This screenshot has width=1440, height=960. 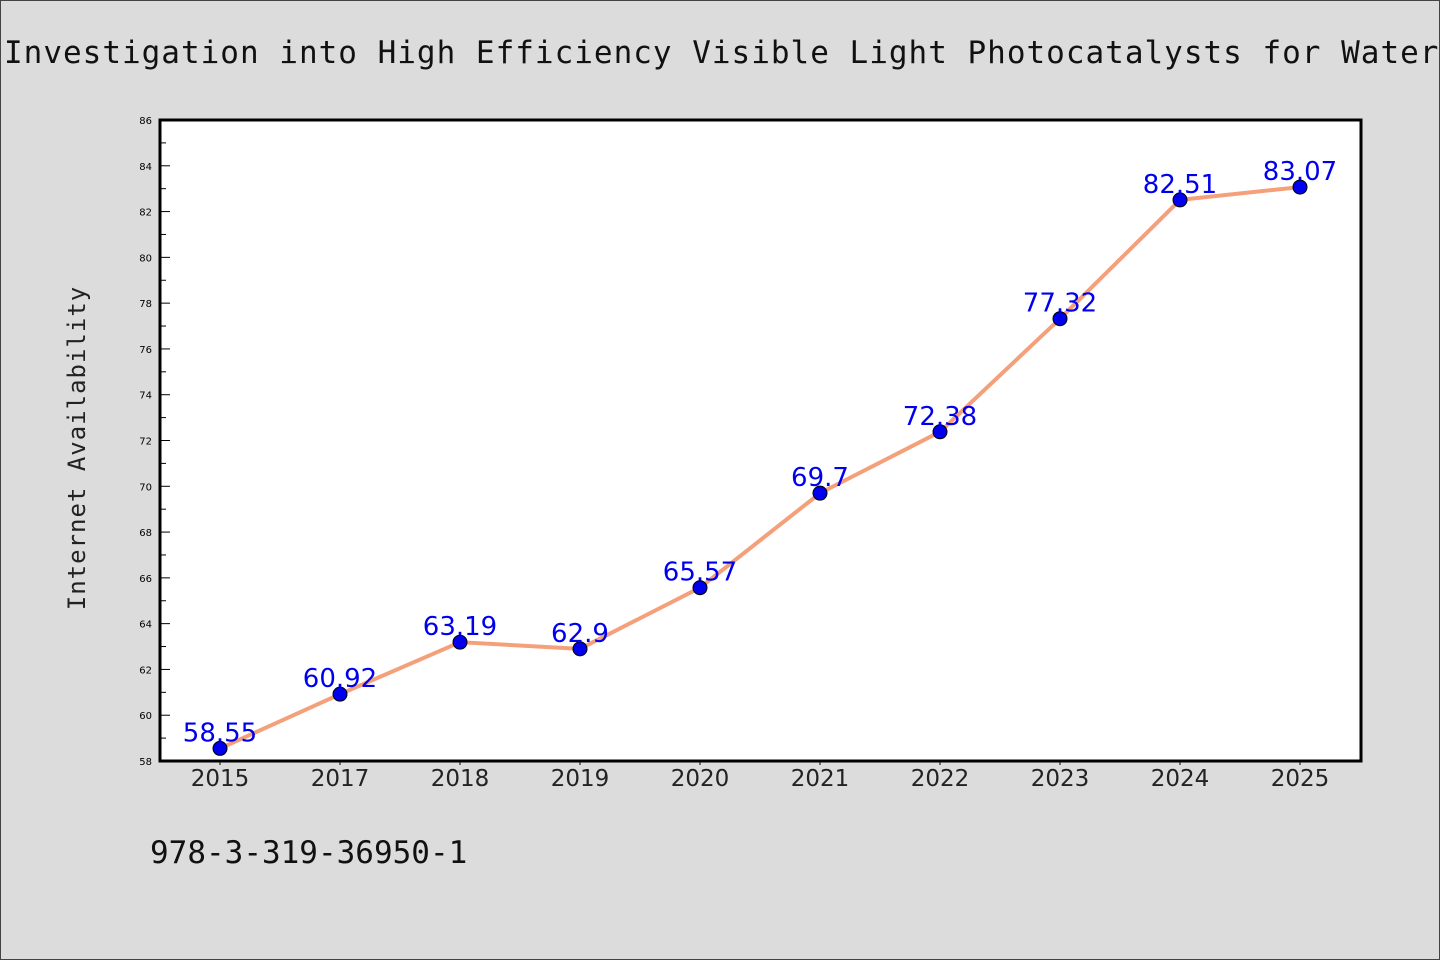 I want to click on x-tick-label: 2019, so click(x=580, y=779).